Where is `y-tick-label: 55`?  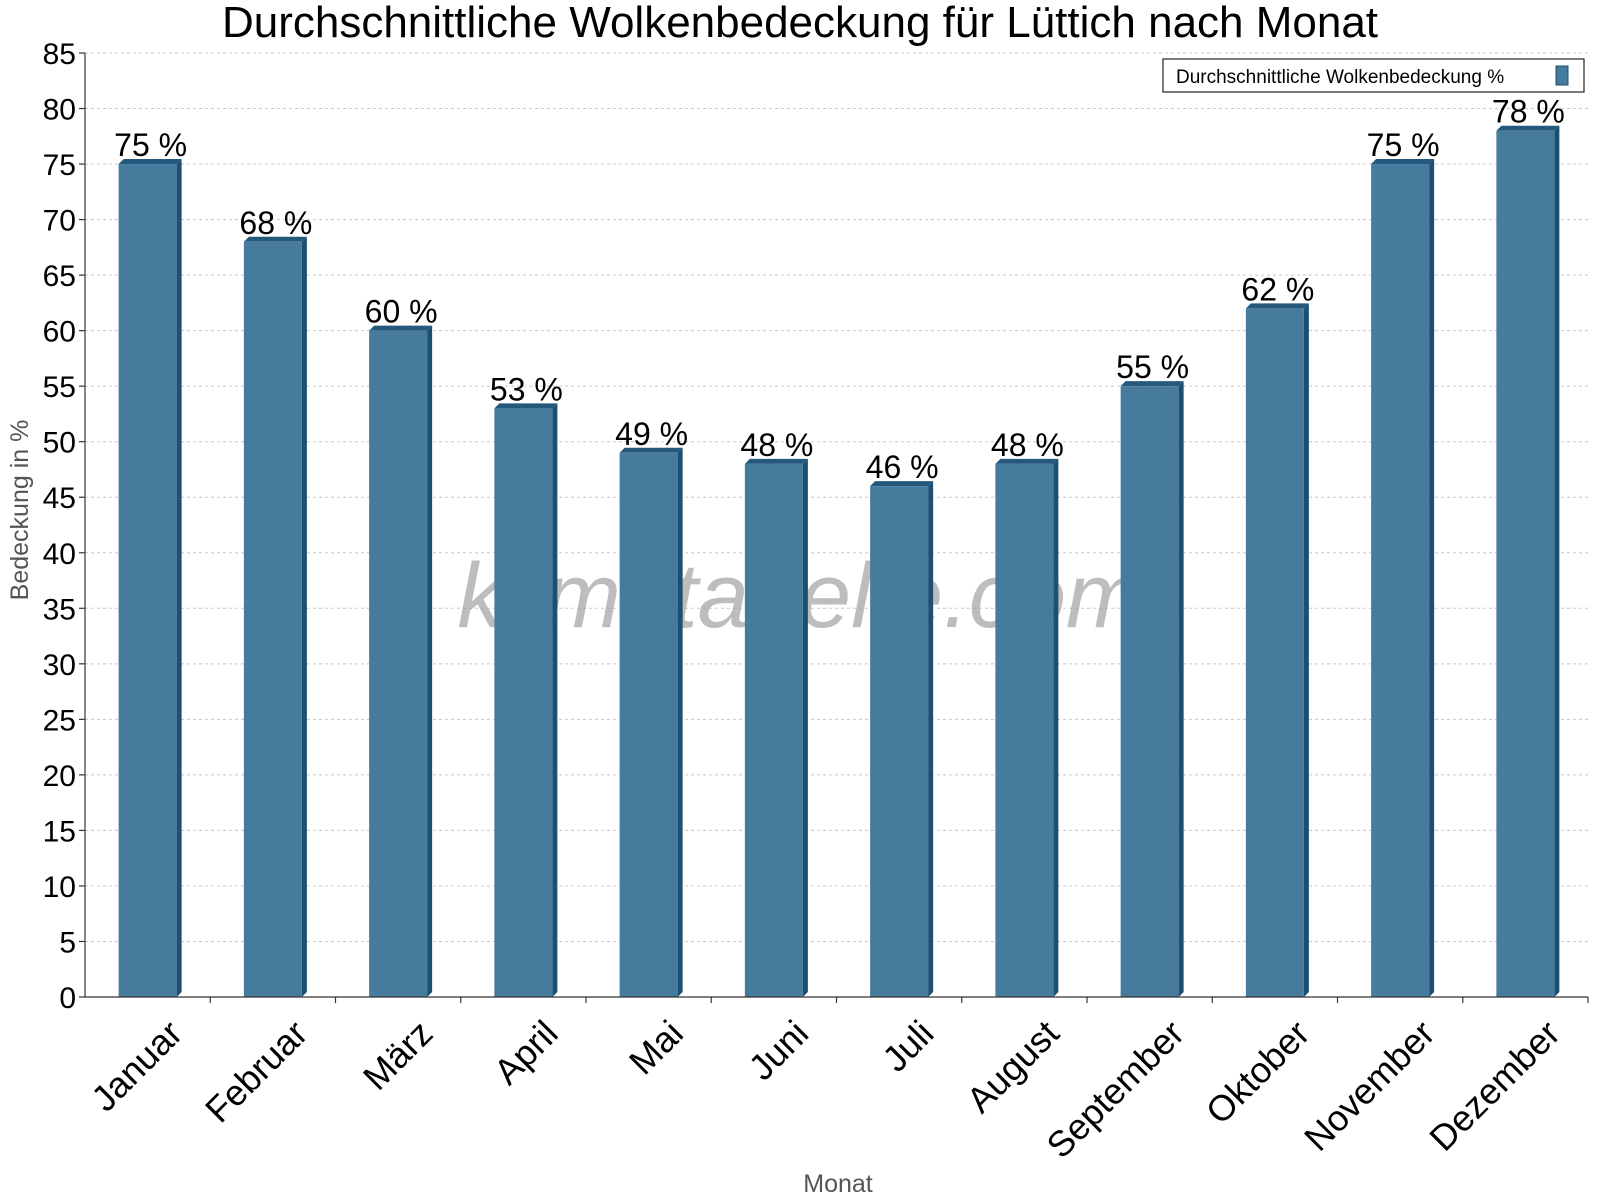 y-tick-label: 55 is located at coordinates (59, 387).